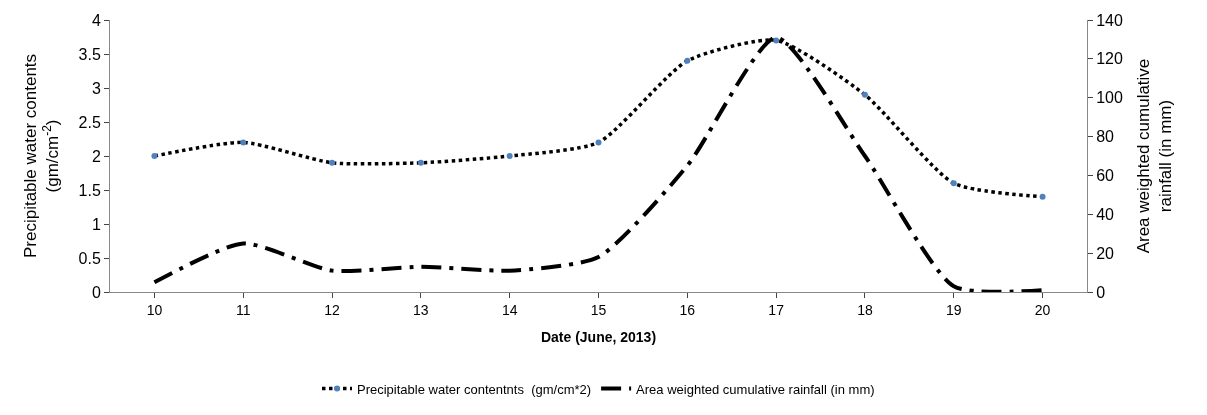 The height and width of the screenshot is (415, 1207). Describe the element at coordinates (1101, 292) in the screenshot. I see `y2-tick-label: 0` at that location.